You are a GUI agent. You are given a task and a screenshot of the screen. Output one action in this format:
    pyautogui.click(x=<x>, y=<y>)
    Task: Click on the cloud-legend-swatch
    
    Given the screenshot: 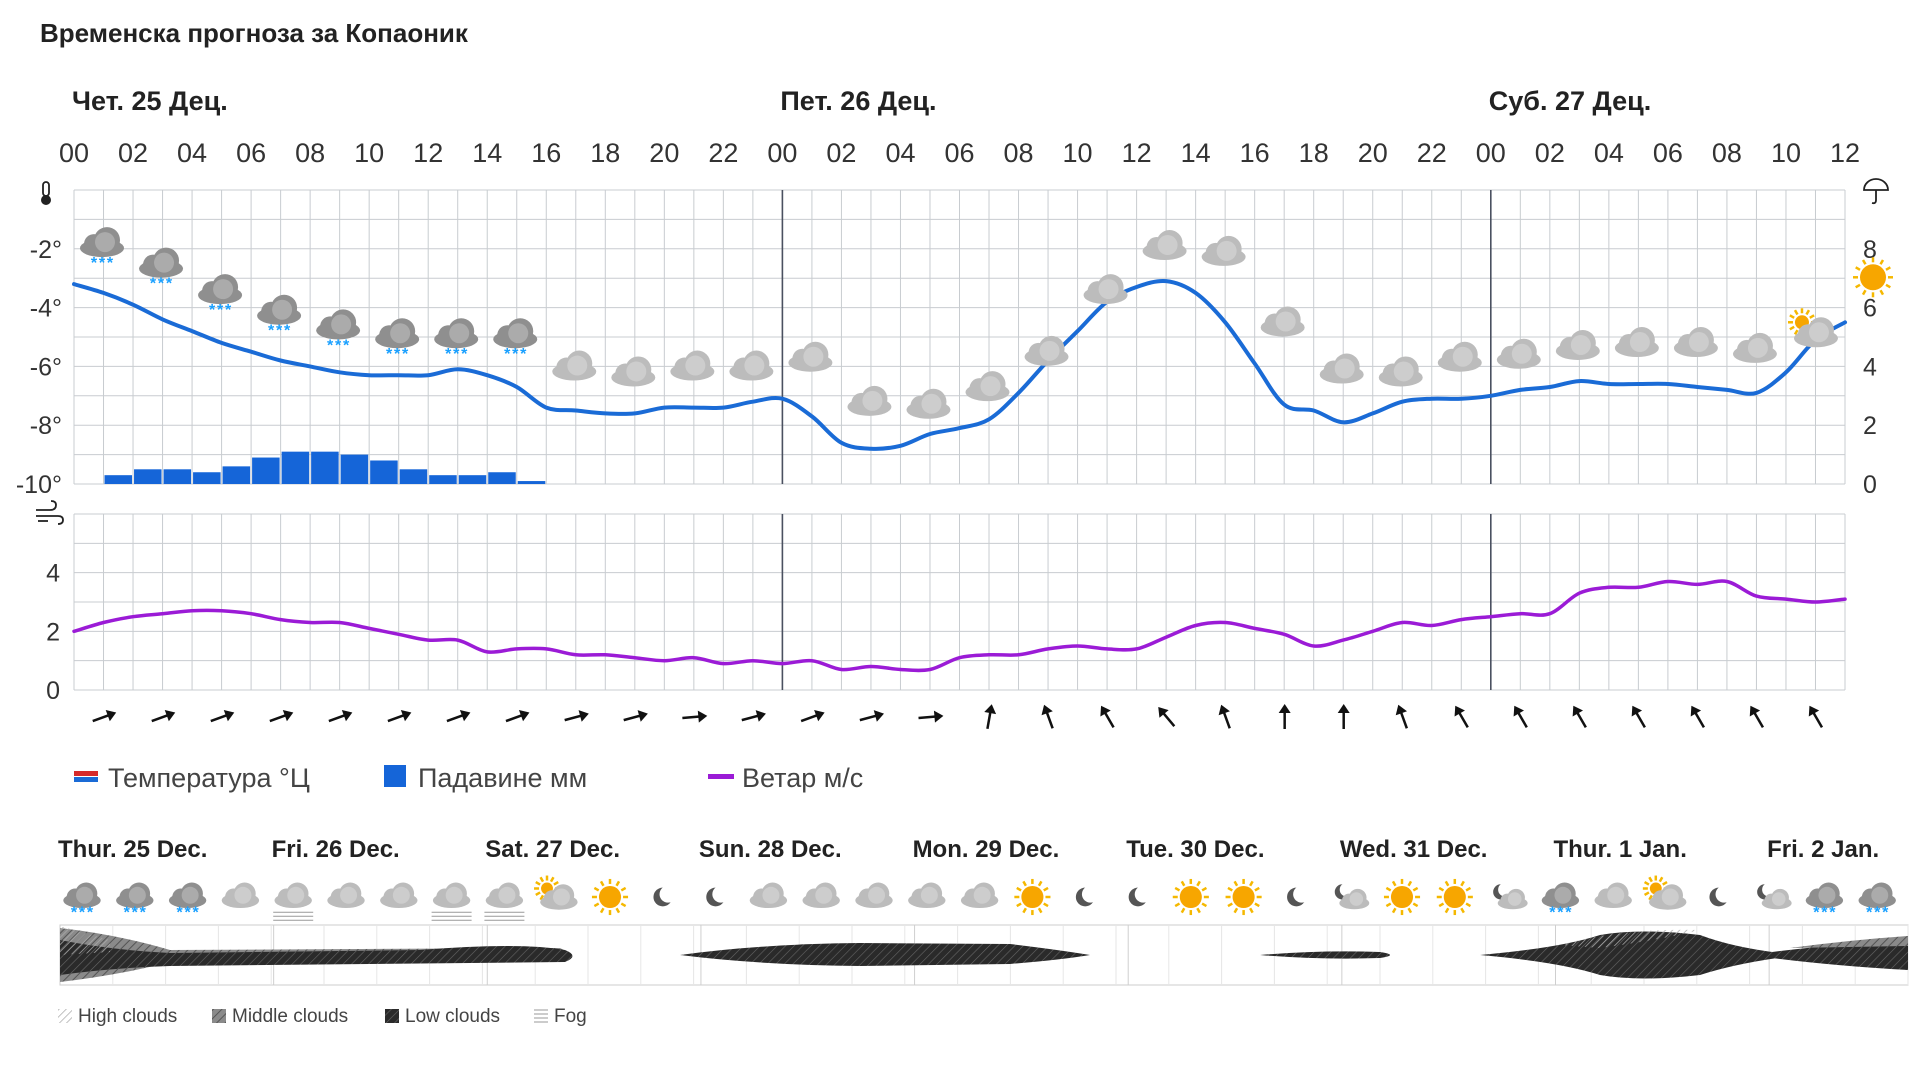 What is the action you would take?
    pyautogui.click(x=541, y=1016)
    